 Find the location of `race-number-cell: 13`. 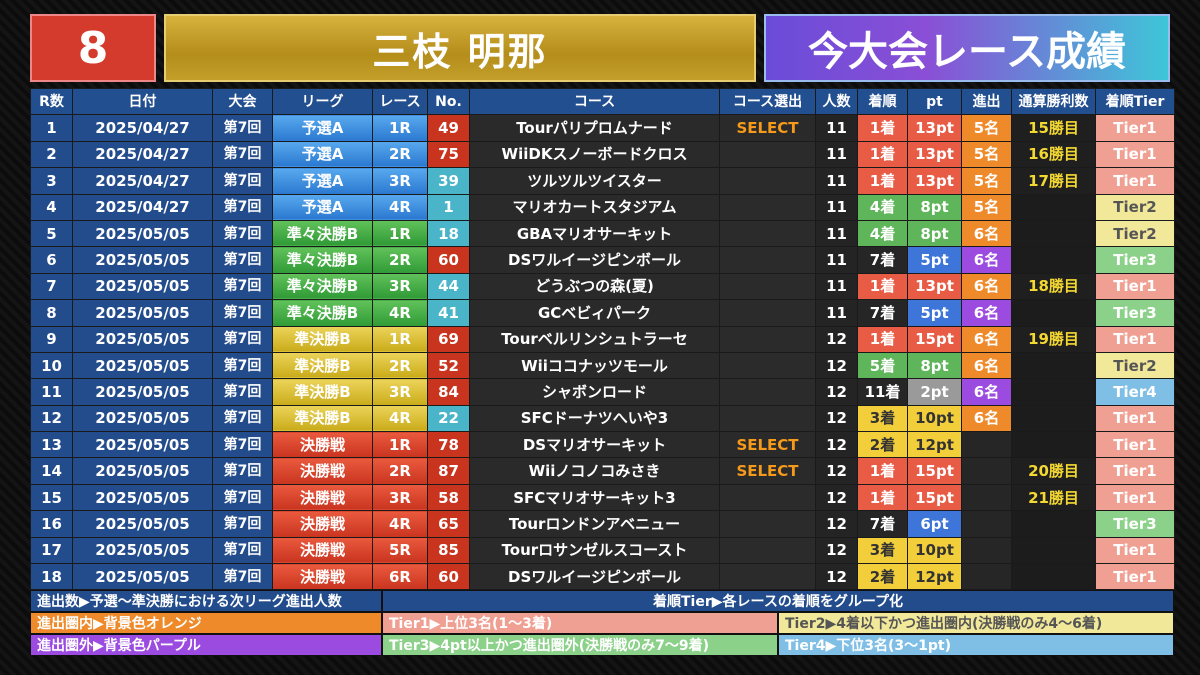

race-number-cell: 13 is located at coordinates (51, 445).